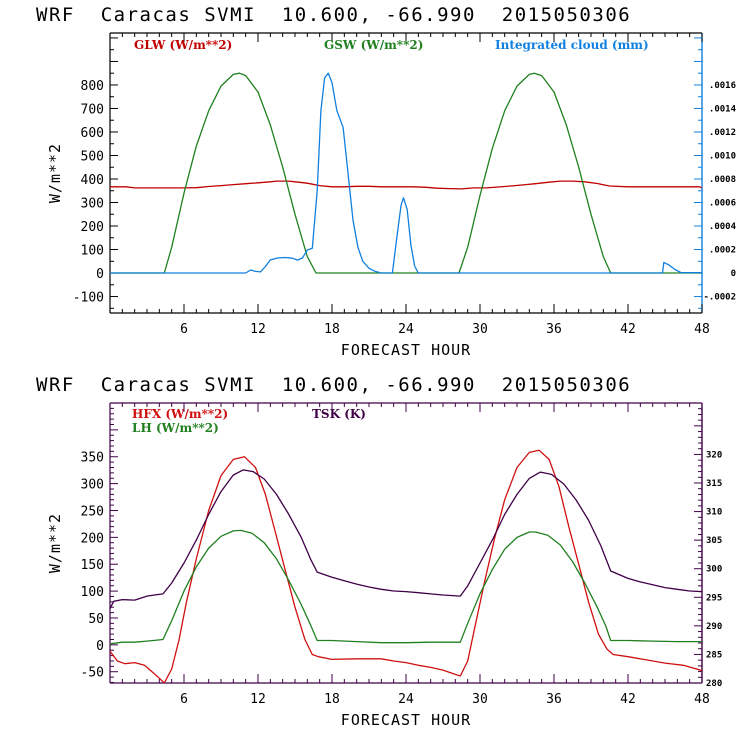  Describe the element at coordinates (92, 180) in the screenshot. I see `y-tick-label: 400` at that location.